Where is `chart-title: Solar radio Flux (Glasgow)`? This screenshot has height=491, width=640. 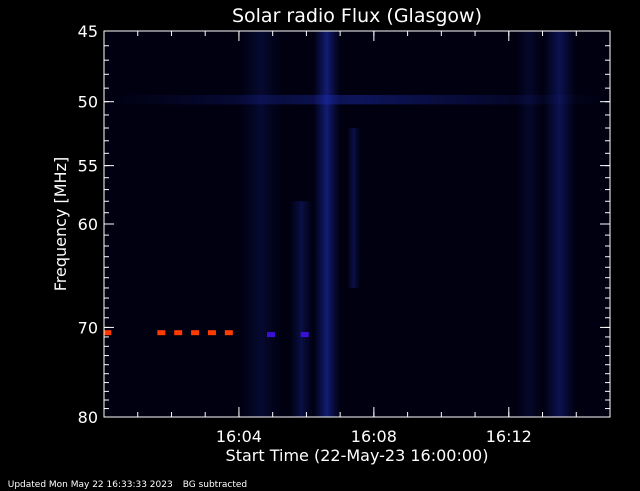 chart-title: Solar radio Flux (Glasgow) is located at coordinates (357, 16).